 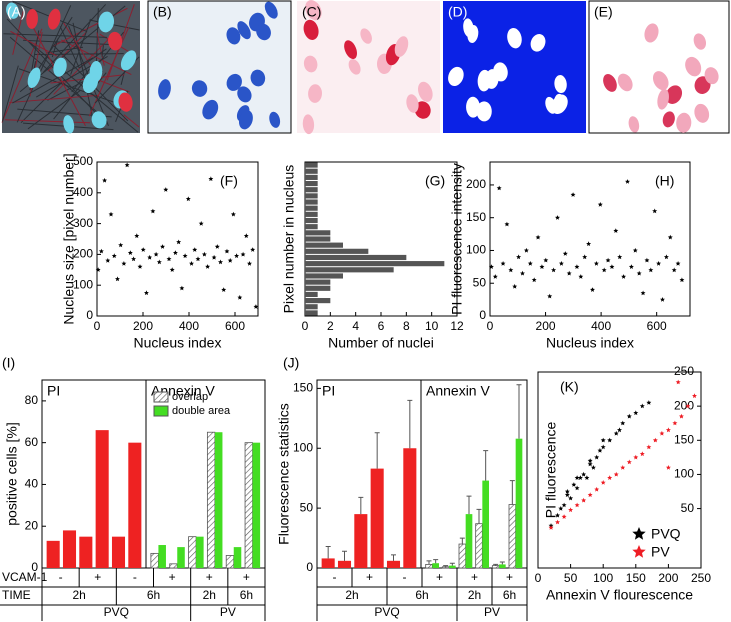 I want to click on y-axis-label: Fluorescence statistics, so click(x=284, y=474).